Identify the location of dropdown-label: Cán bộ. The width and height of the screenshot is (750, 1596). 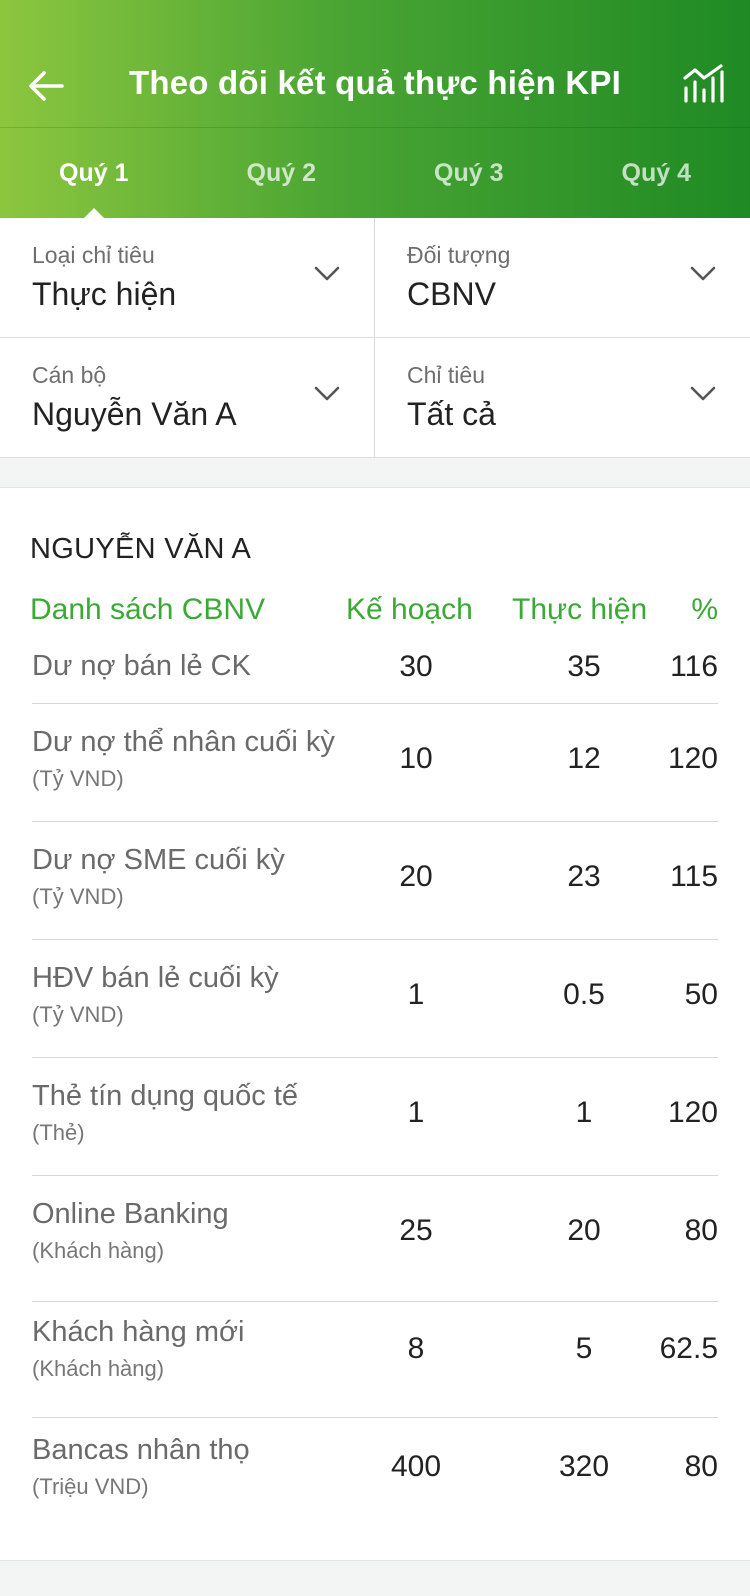
(69, 375).